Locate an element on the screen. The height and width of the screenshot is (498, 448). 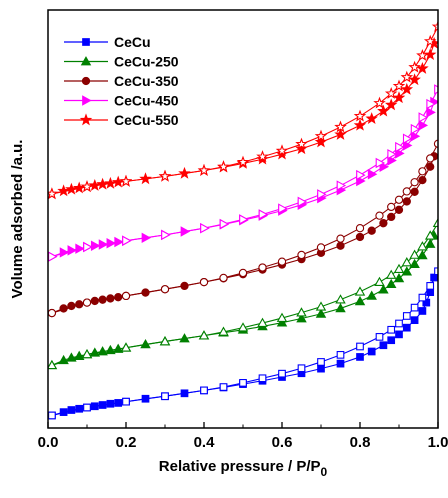
legend-label: CeCu-550 is located at coordinates (146, 120).